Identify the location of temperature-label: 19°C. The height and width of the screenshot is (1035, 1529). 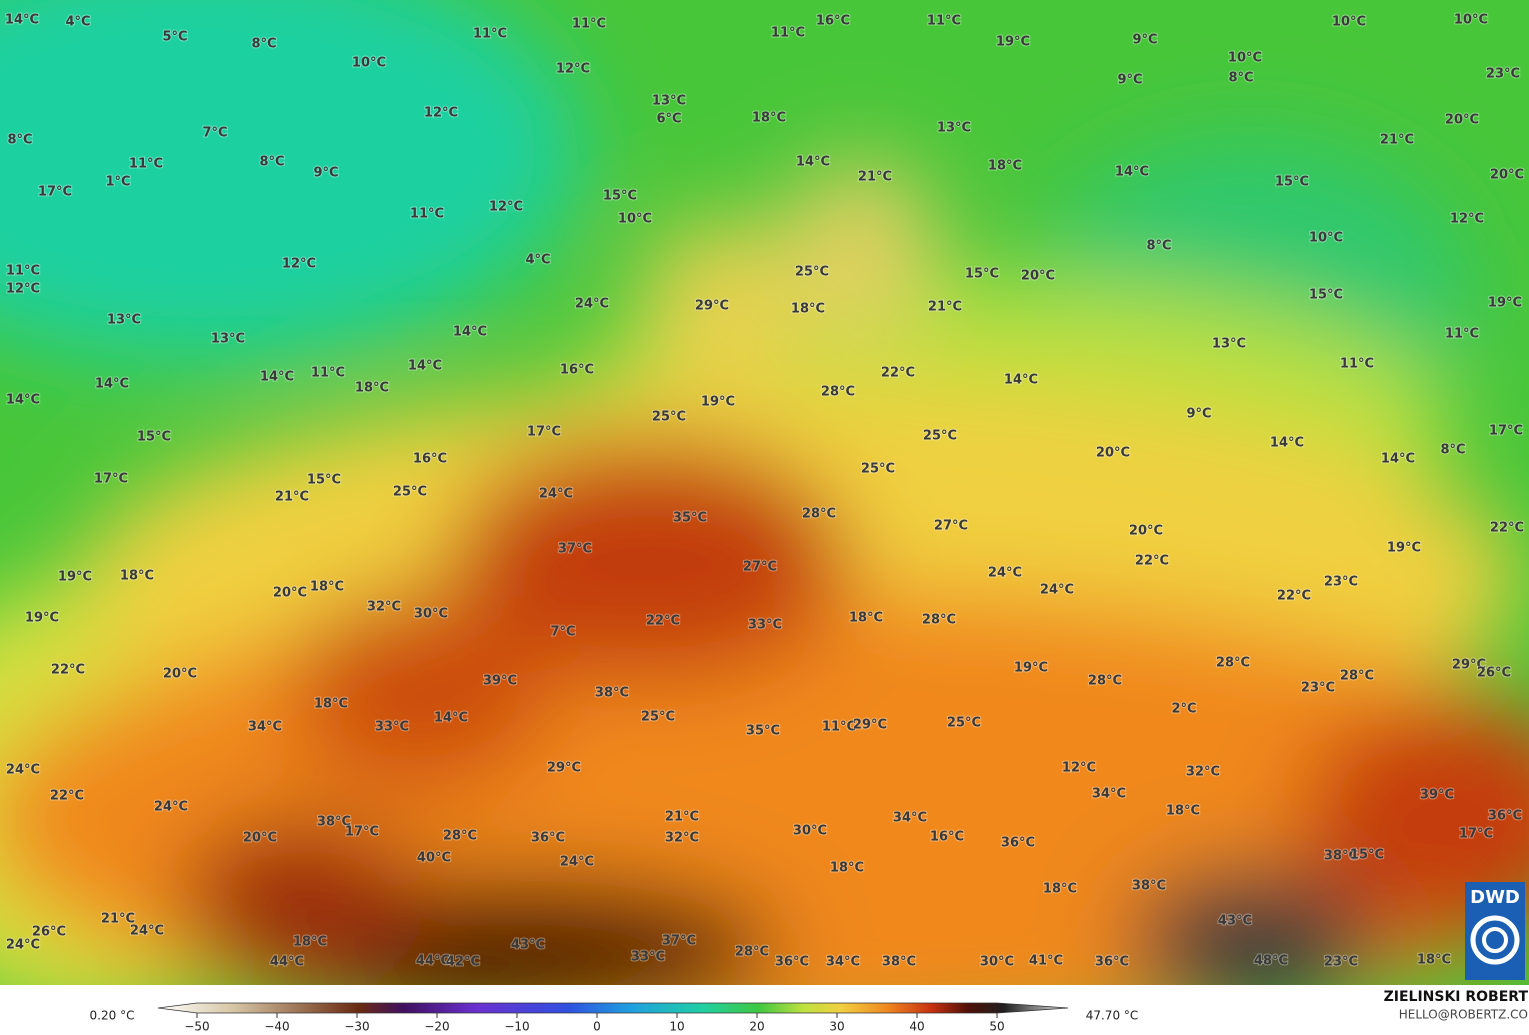
(75, 577).